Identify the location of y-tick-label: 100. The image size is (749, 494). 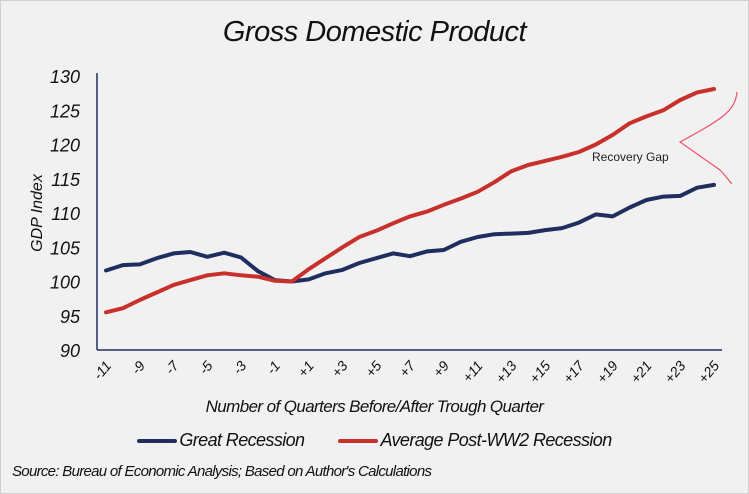
(65, 283).